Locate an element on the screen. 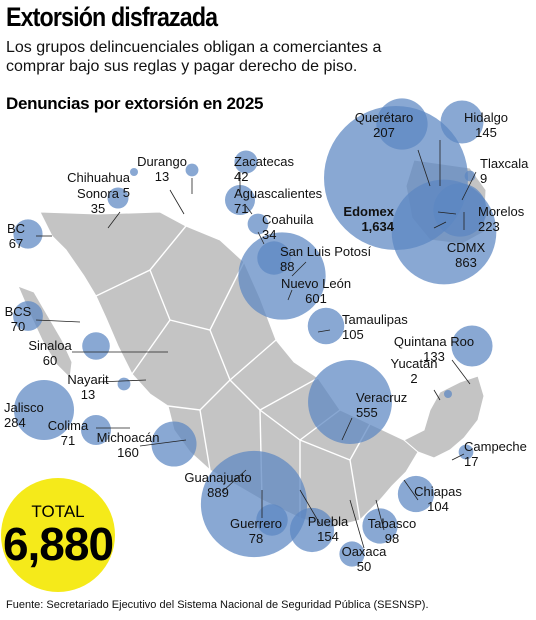 The image size is (536, 620). label-aguascalientes: Aguascalientes 71 is located at coordinates (278, 201).